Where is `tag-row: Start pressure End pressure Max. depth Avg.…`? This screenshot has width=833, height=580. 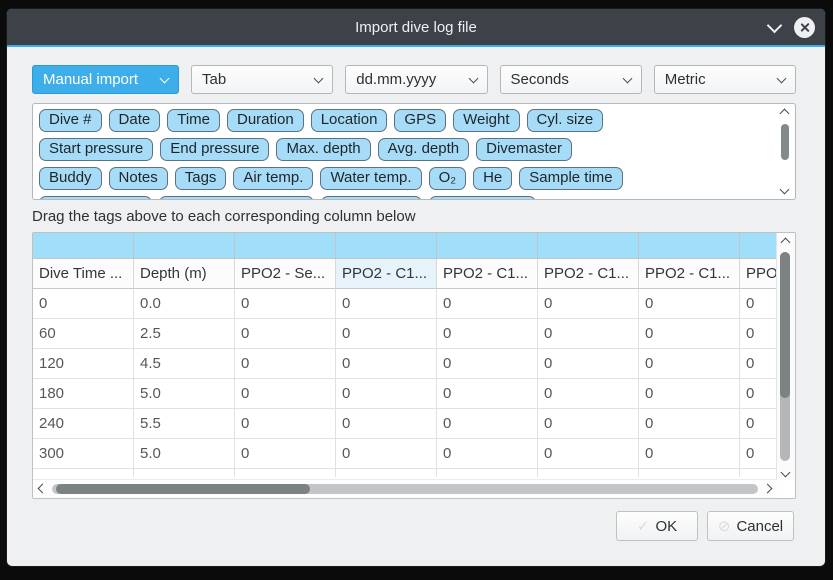
tag-row: Start pressure End pressure Max. depth Avg.… is located at coordinates (407, 149).